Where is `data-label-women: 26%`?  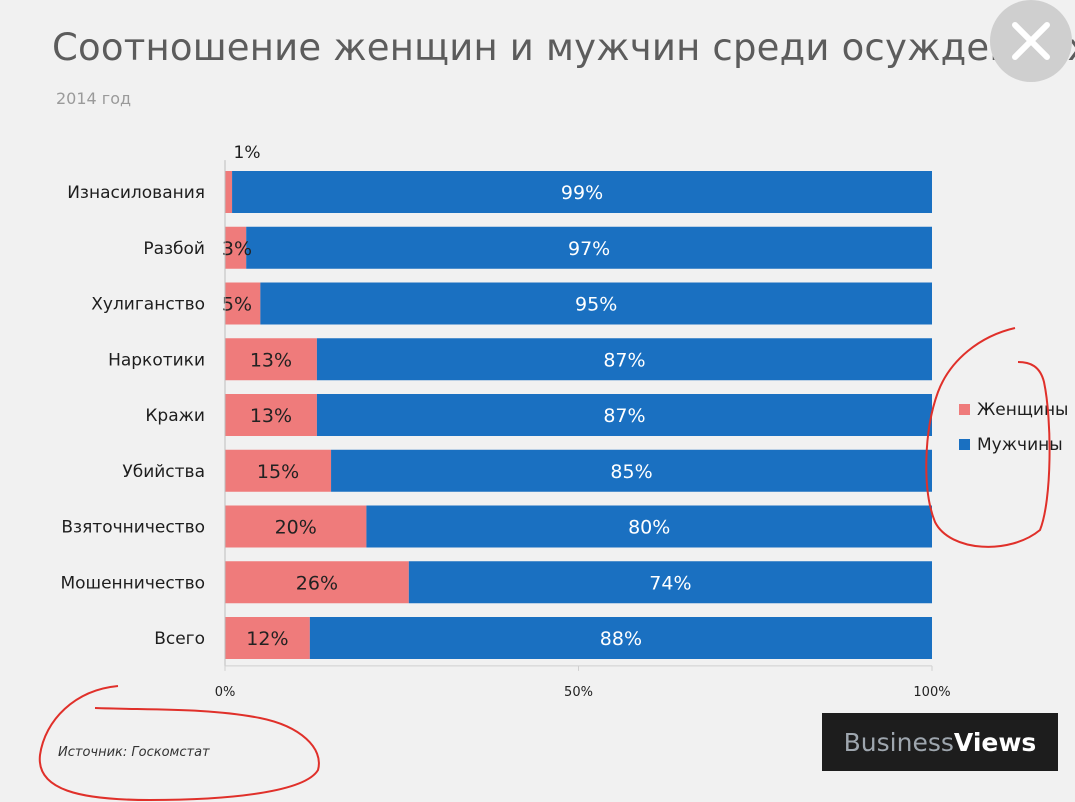
data-label-women: 26% is located at coordinates (317, 583).